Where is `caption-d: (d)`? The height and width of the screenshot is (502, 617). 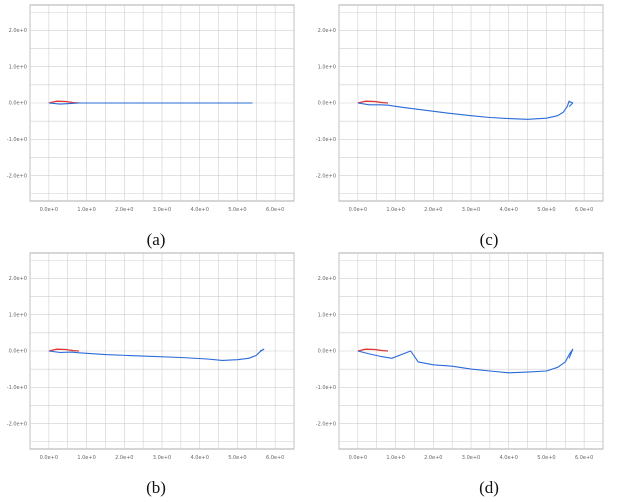
caption-d: (d) is located at coordinates (489, 487).